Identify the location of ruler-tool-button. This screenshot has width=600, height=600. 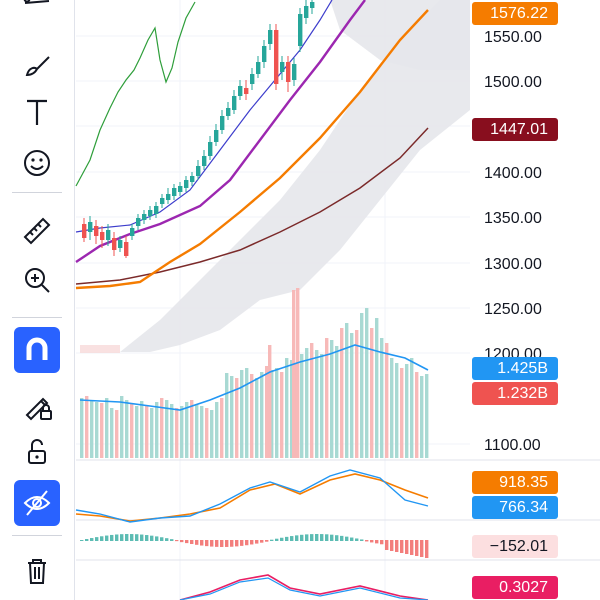
(37, 231).